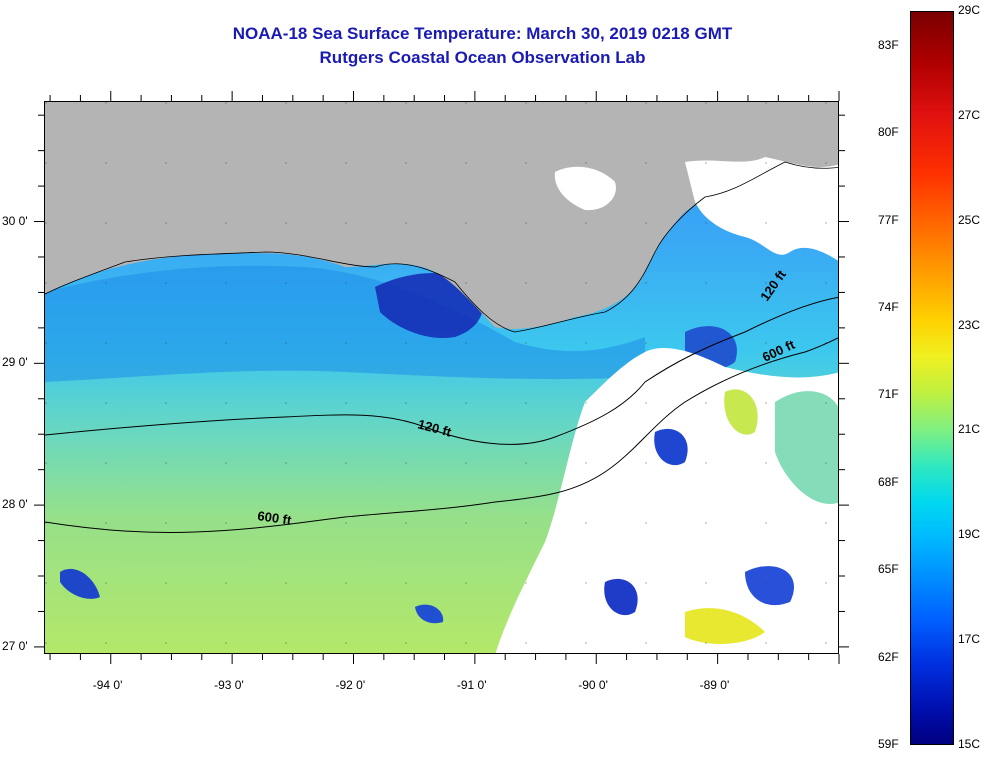 The height and width of the screenshot is (761, 992). I want to click on colorbar-fahrenheit-label: 59F, so click(888, 744).